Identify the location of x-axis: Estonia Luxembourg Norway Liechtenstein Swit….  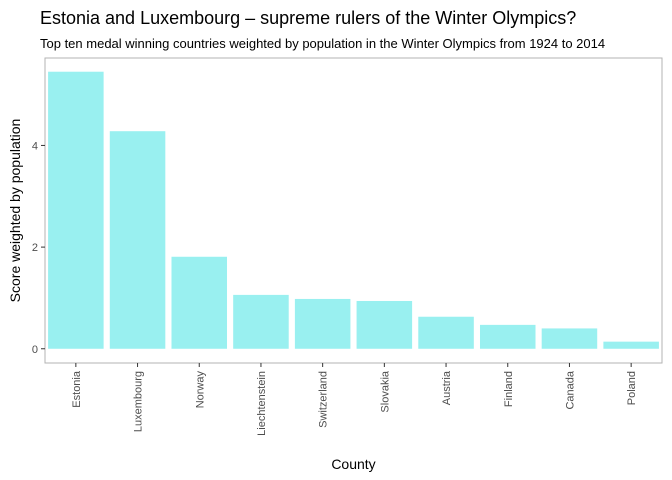
(354, 399).